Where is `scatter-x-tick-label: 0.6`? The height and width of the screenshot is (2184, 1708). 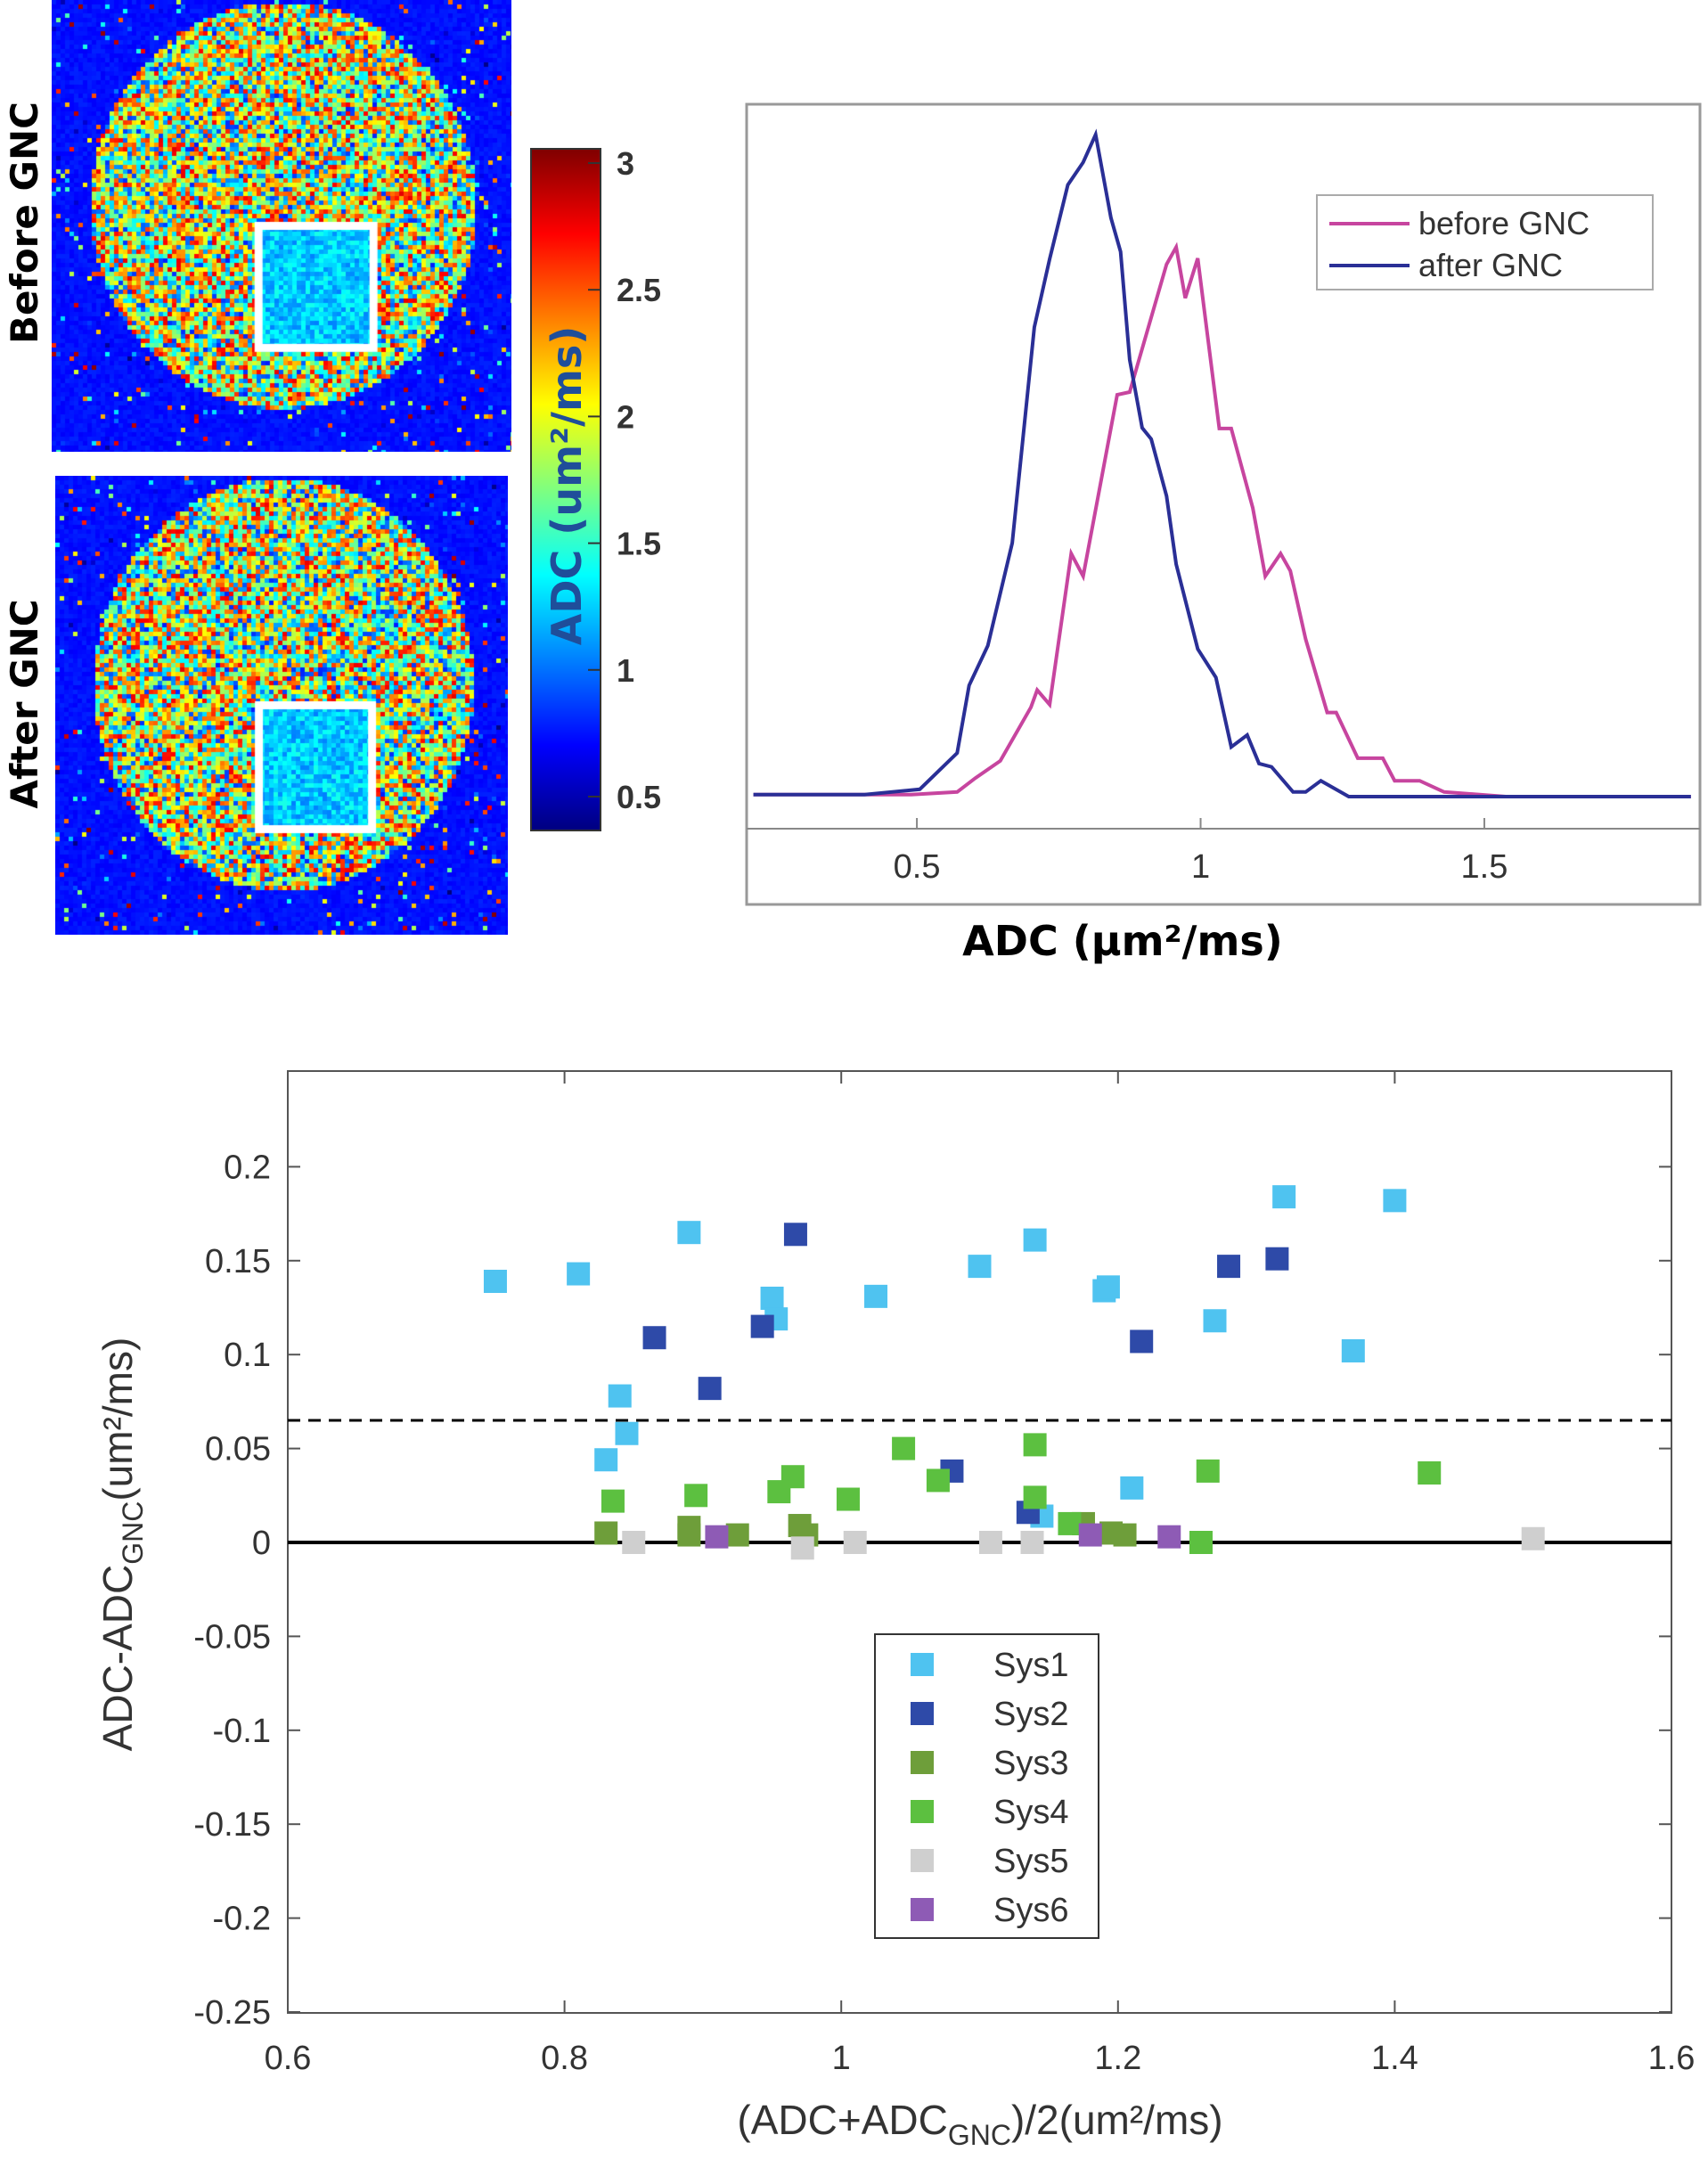 scatter-x-tick-label: 0.6 is located at coordinates (288, 2058).